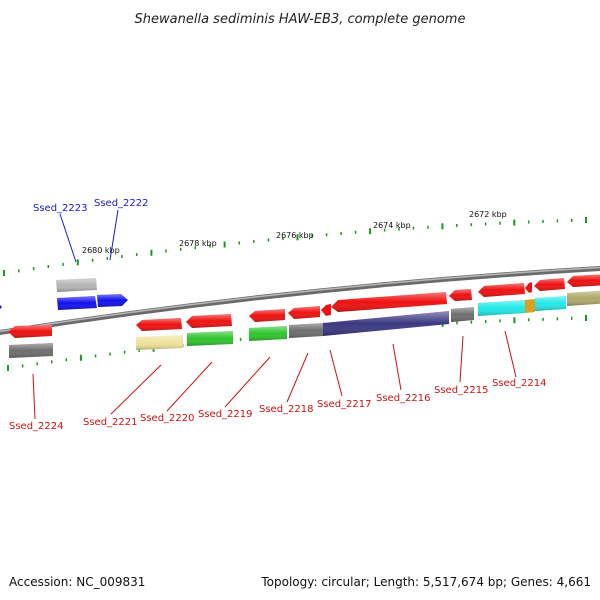 This screenshot has height=600, width=600. Describe the element at coordinates (89, 236) in the screenshot. I see `forward-leader-lines` at that location.